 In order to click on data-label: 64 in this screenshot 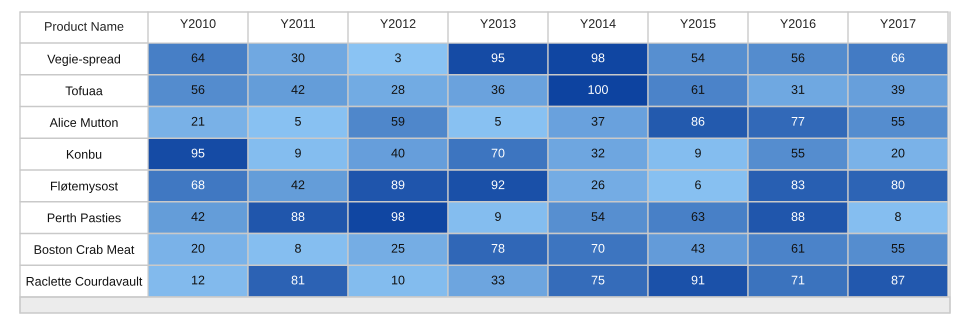, I will do `click(198, 57)`.